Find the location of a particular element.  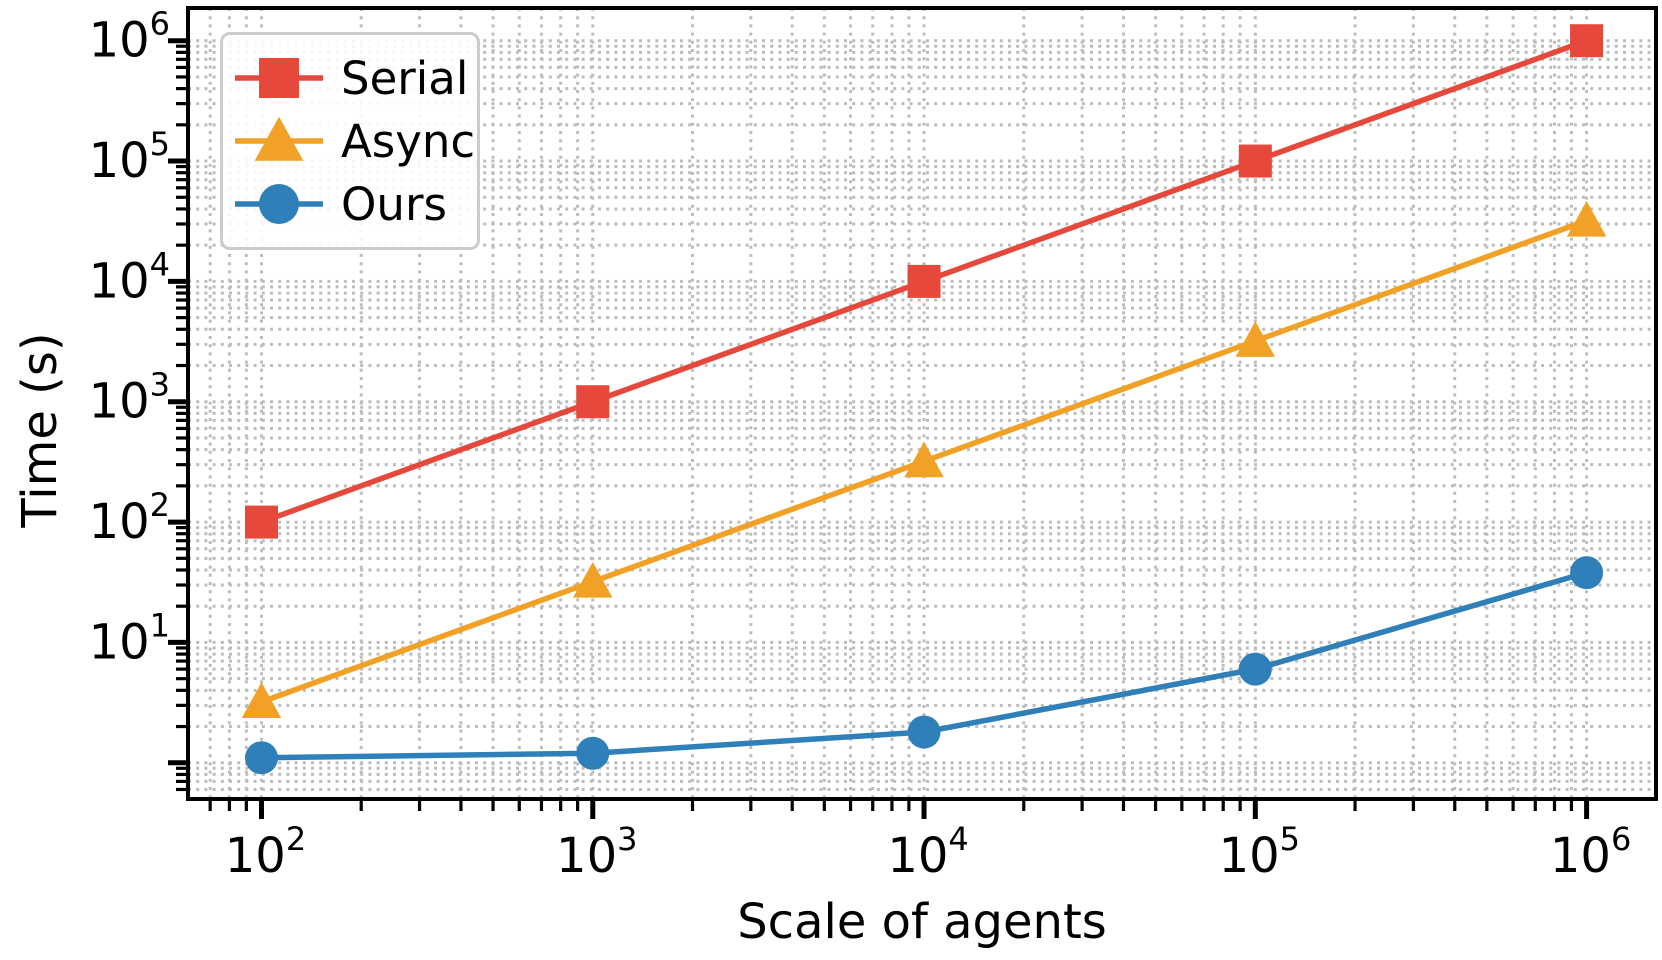

legend-item-async: Async is located at coordinates (353, 141).